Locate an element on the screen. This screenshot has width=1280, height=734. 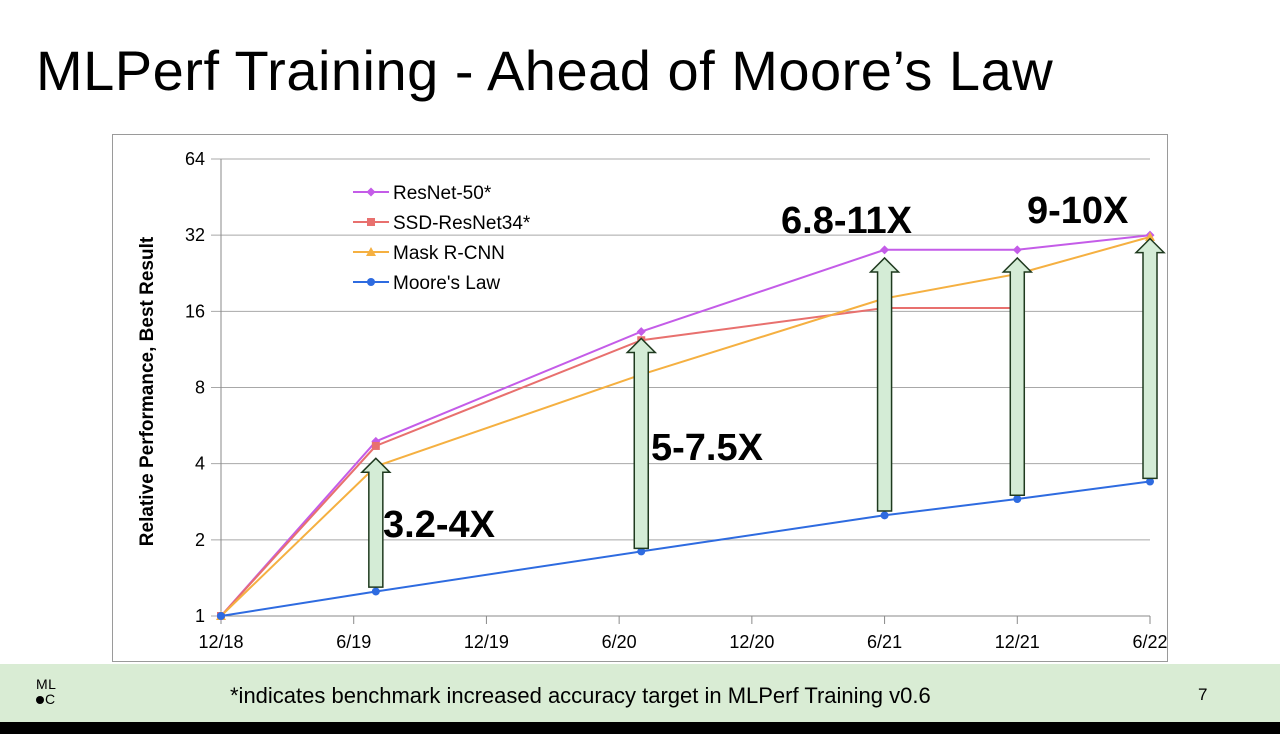
logo-dot-icon is located at coordinates (40, 700).